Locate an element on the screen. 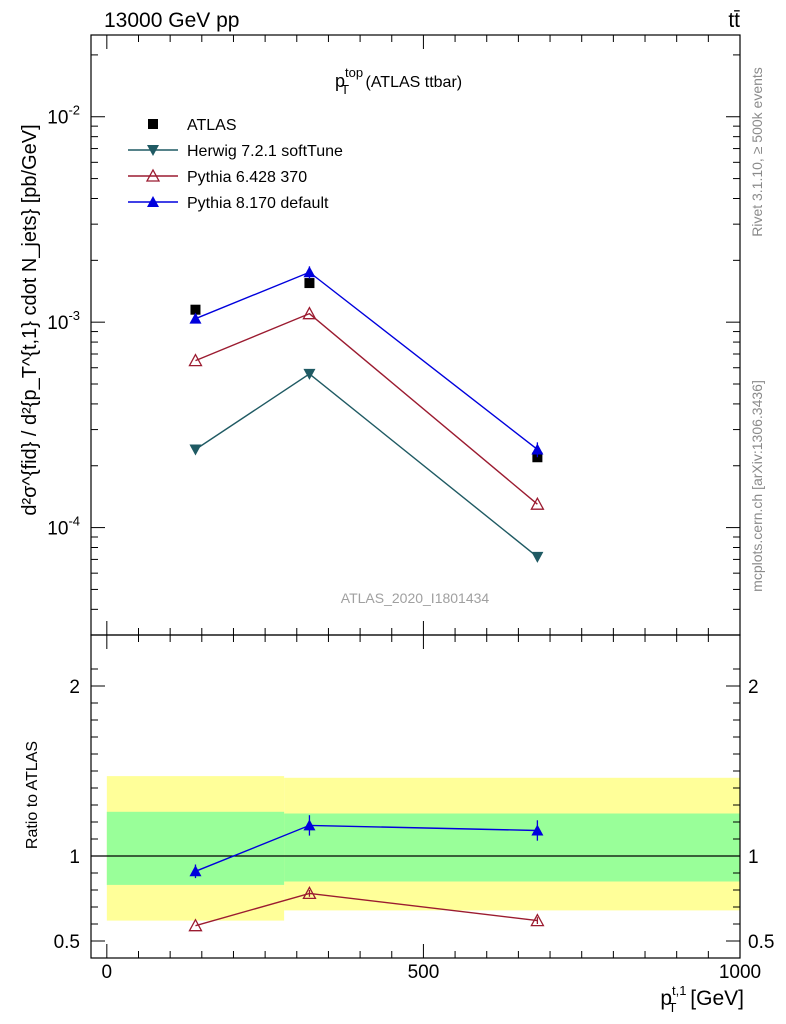 The height and width of the screenshot is (1024, 786). legend-label-pythia-8-170-default: Pythia 8.170 default is located at coordinates (258, 203).